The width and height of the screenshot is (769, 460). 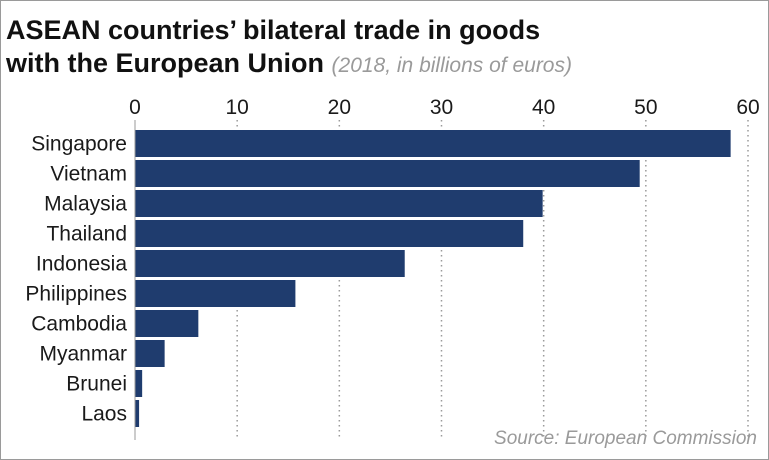 I want to click on category-label: Vietnam, so click(x=88, y=174).